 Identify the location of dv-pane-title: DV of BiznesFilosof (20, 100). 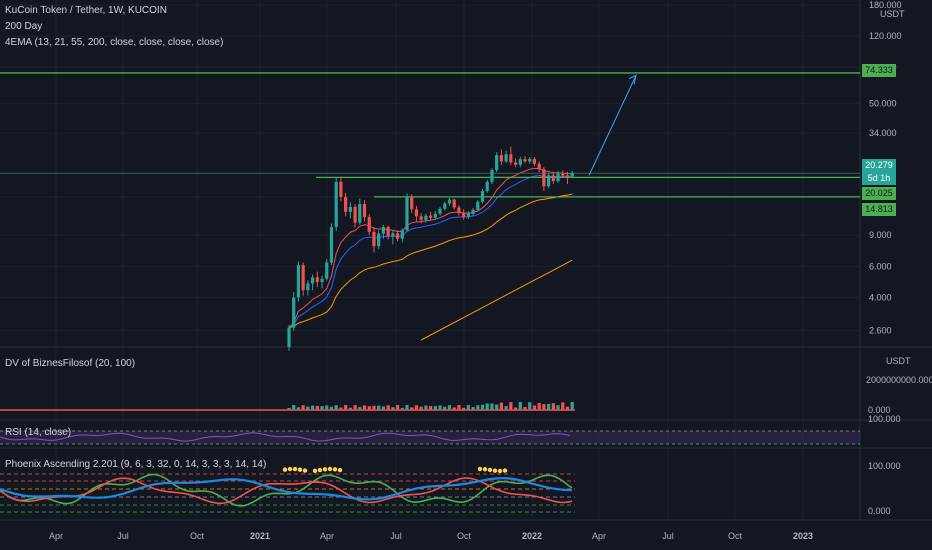
(70, 363).